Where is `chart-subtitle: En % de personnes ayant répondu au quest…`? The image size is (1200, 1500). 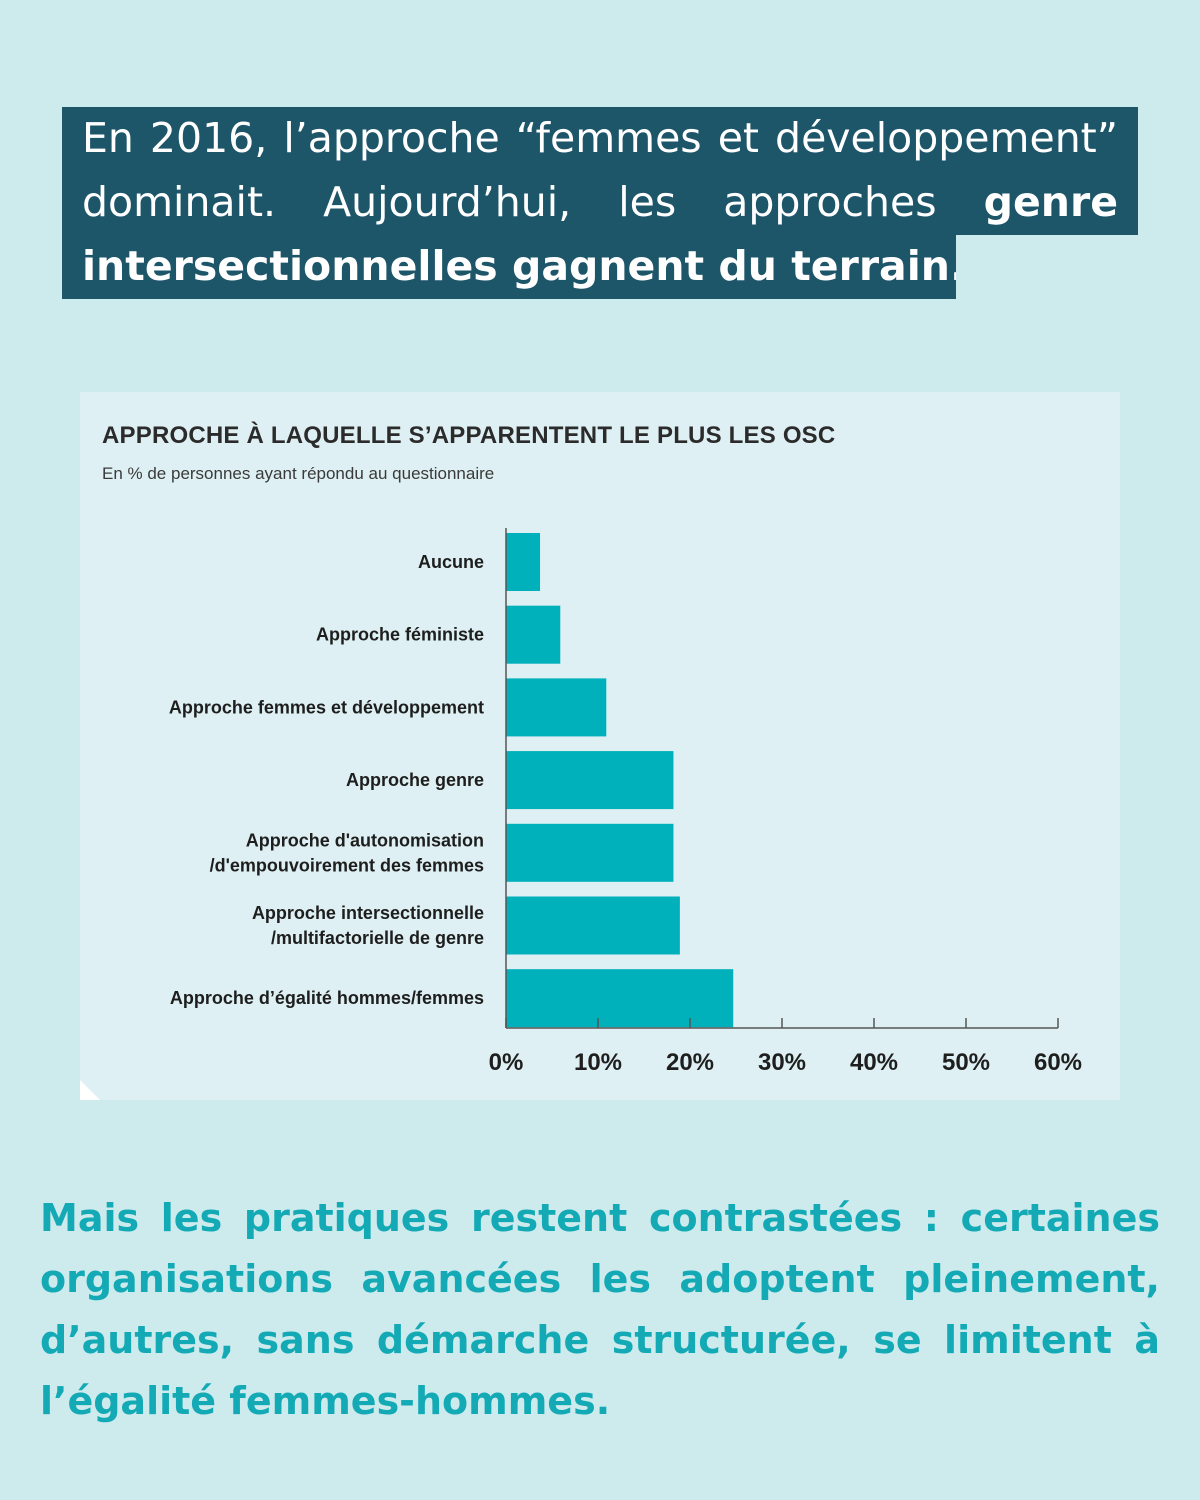
chart-subtitle: En % de personnes ayant répondu au quest… is located at coordinates (298, 473).